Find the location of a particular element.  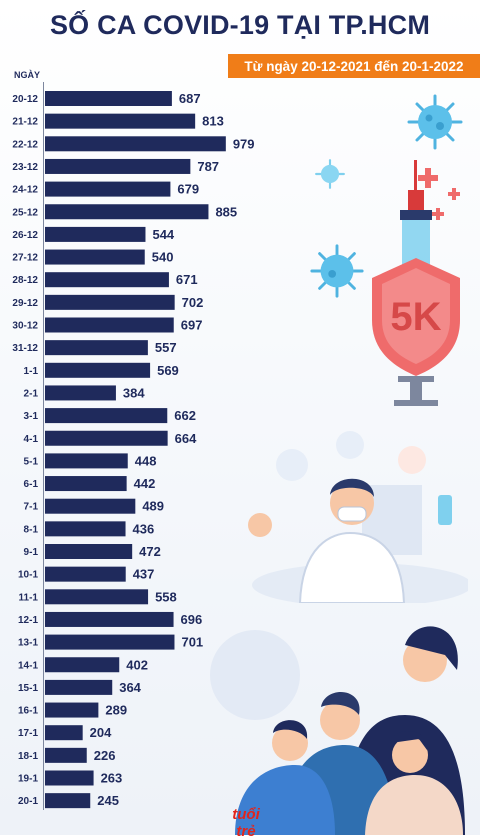

y-tick-label: 16-1 is located at coordinates (28, 711).